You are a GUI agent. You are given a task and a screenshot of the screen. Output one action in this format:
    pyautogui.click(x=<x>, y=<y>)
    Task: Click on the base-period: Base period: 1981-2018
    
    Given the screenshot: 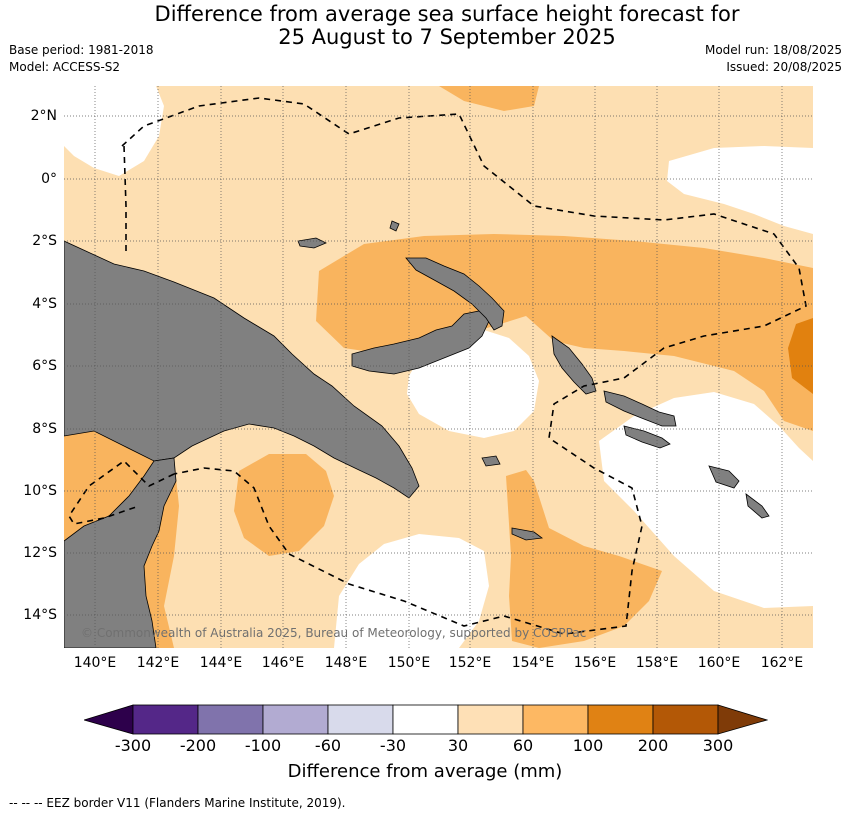 What is the action you would take?
    pyautogui.click(x=81, y=50)
    